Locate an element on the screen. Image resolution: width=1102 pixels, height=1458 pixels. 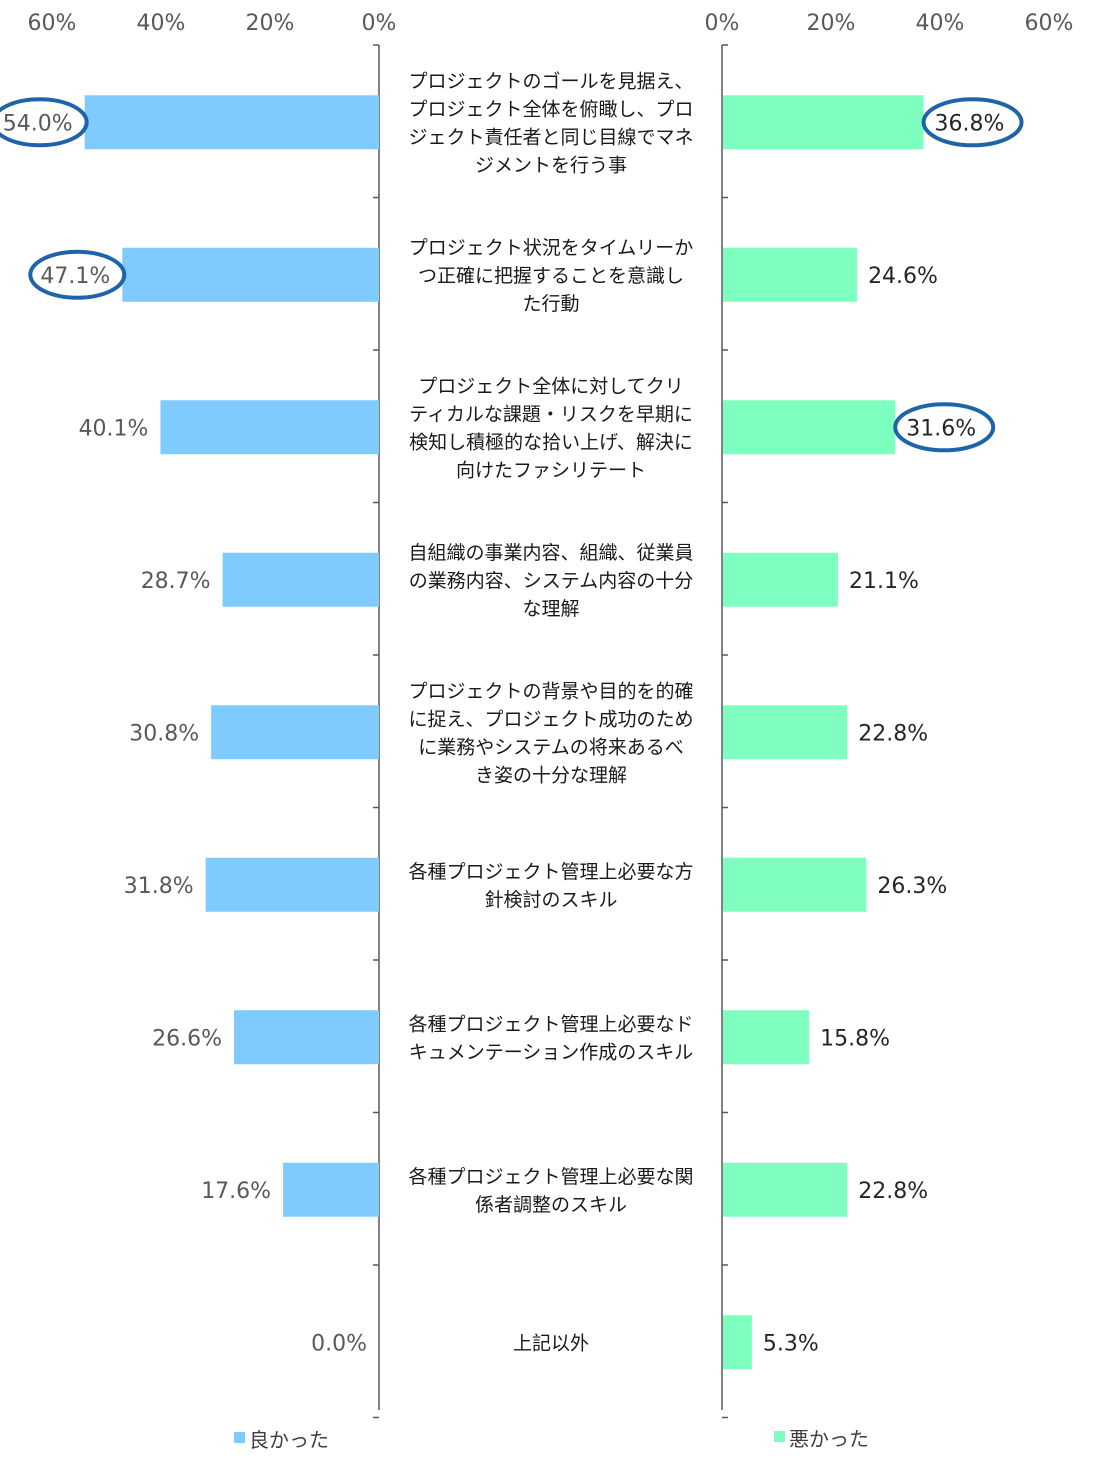
category-label: 上記以外 is located at coordinates (551, 1343).